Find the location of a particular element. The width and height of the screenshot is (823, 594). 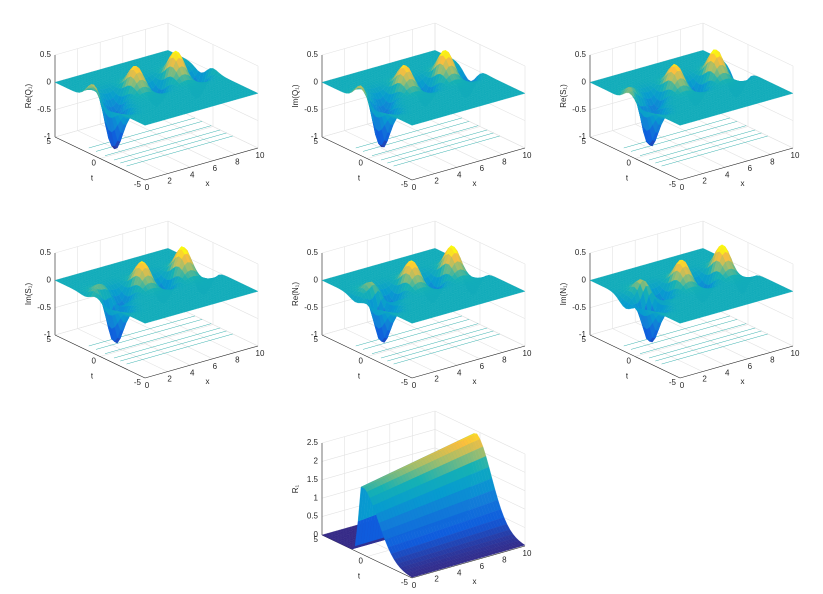

z-axis-label: Re(S₁) is located at coordinates (563, 96).